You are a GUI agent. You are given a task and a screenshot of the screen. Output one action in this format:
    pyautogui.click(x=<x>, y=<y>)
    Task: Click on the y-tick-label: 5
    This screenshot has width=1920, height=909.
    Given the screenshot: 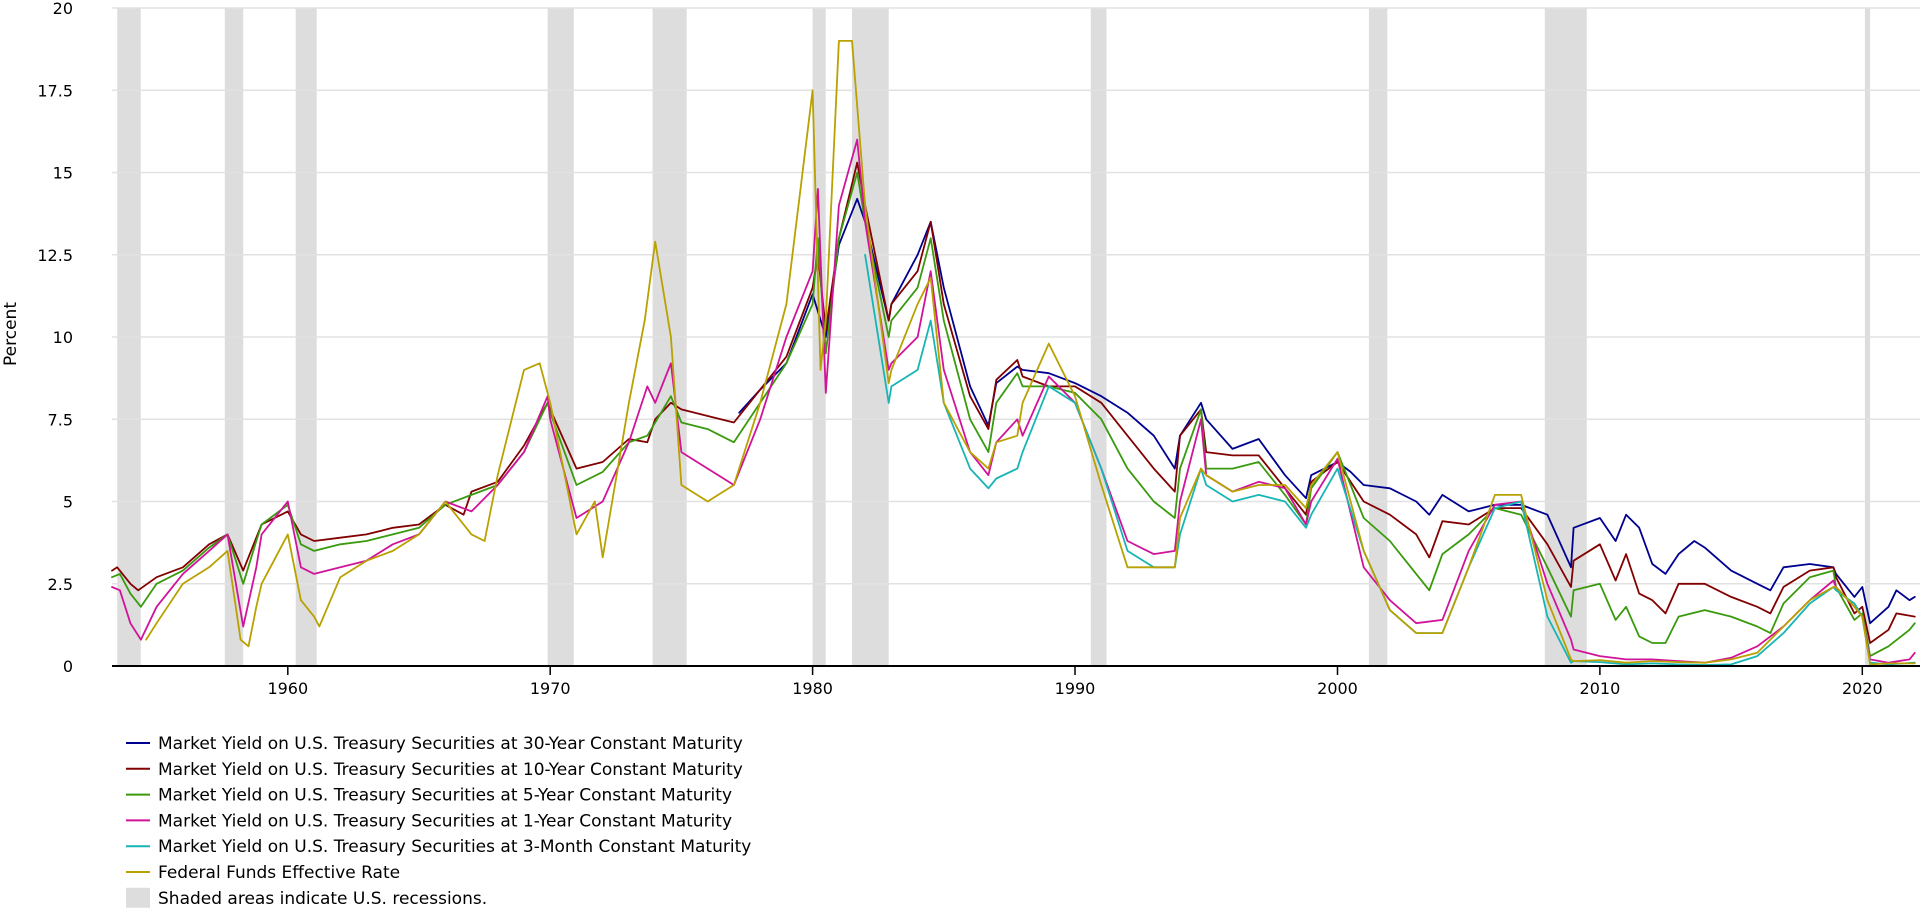 What is the action you would take?
    pyautogui.click(x=68, y=502)
    